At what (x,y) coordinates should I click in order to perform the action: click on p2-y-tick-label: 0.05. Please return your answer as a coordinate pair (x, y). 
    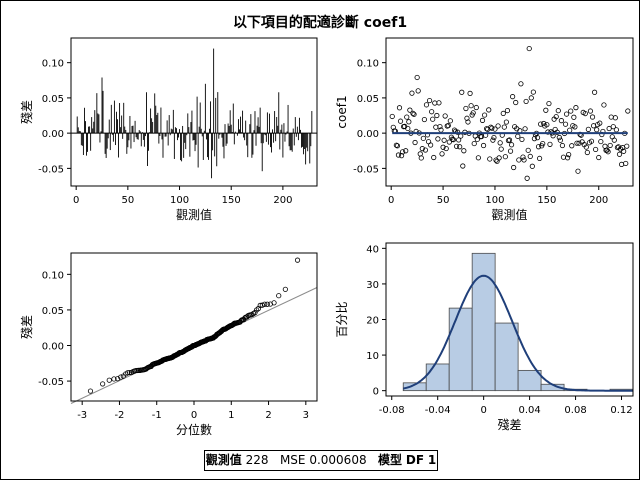
    Looking at the image, I should click on (368, 99).